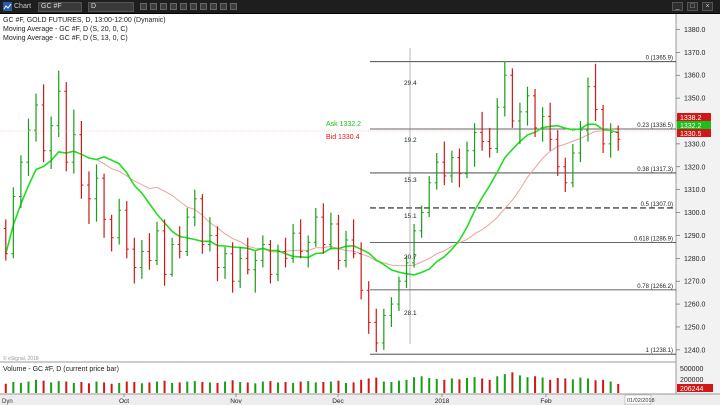  Describe the element at coordinates (698, 209) in the screenshot. I see `price-axis` at that location.